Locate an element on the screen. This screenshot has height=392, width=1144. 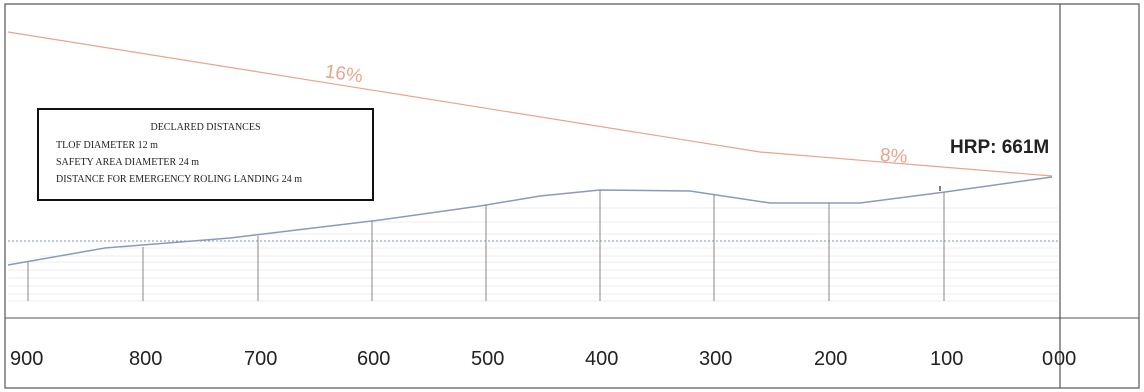
tick-label-400: 400 is located at coordinates (601, 359).